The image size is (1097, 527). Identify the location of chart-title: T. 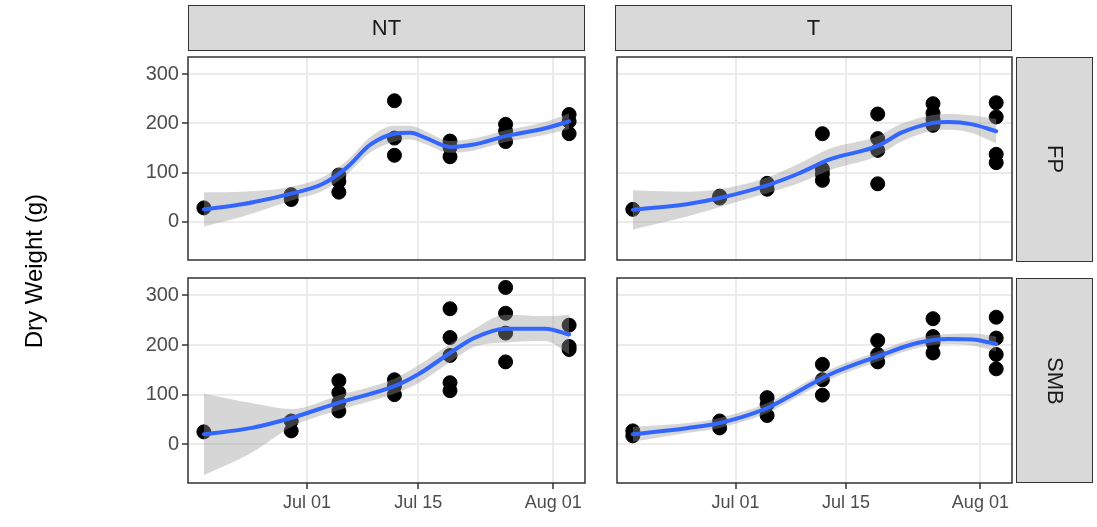
(813, 28).